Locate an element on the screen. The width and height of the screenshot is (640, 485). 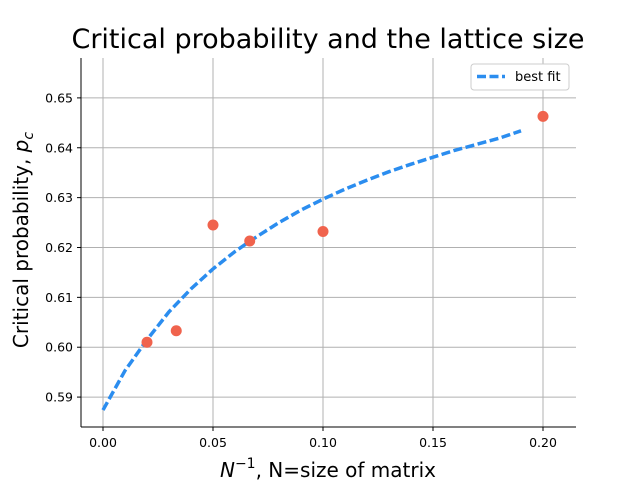
y-tick-label: 0.64 is located at coordinates (59, 147).